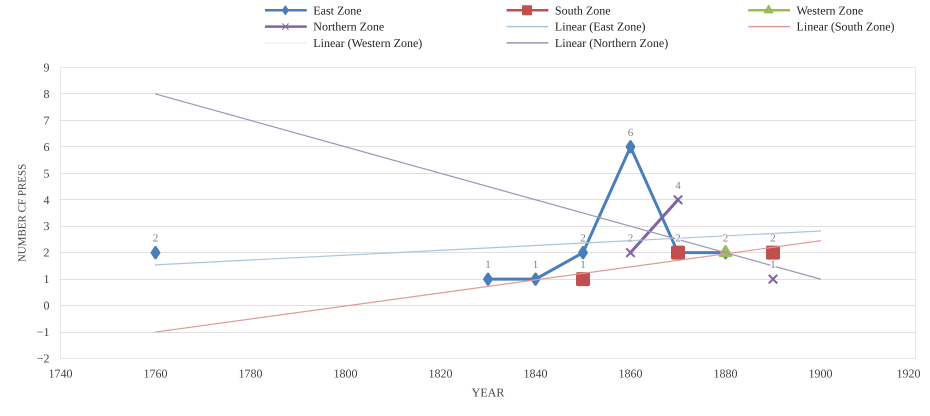 The image size is (930, 416). Describe the element at coordinates (47, 279) in the screenshot. I see `y-tick-label: 1` at that location.